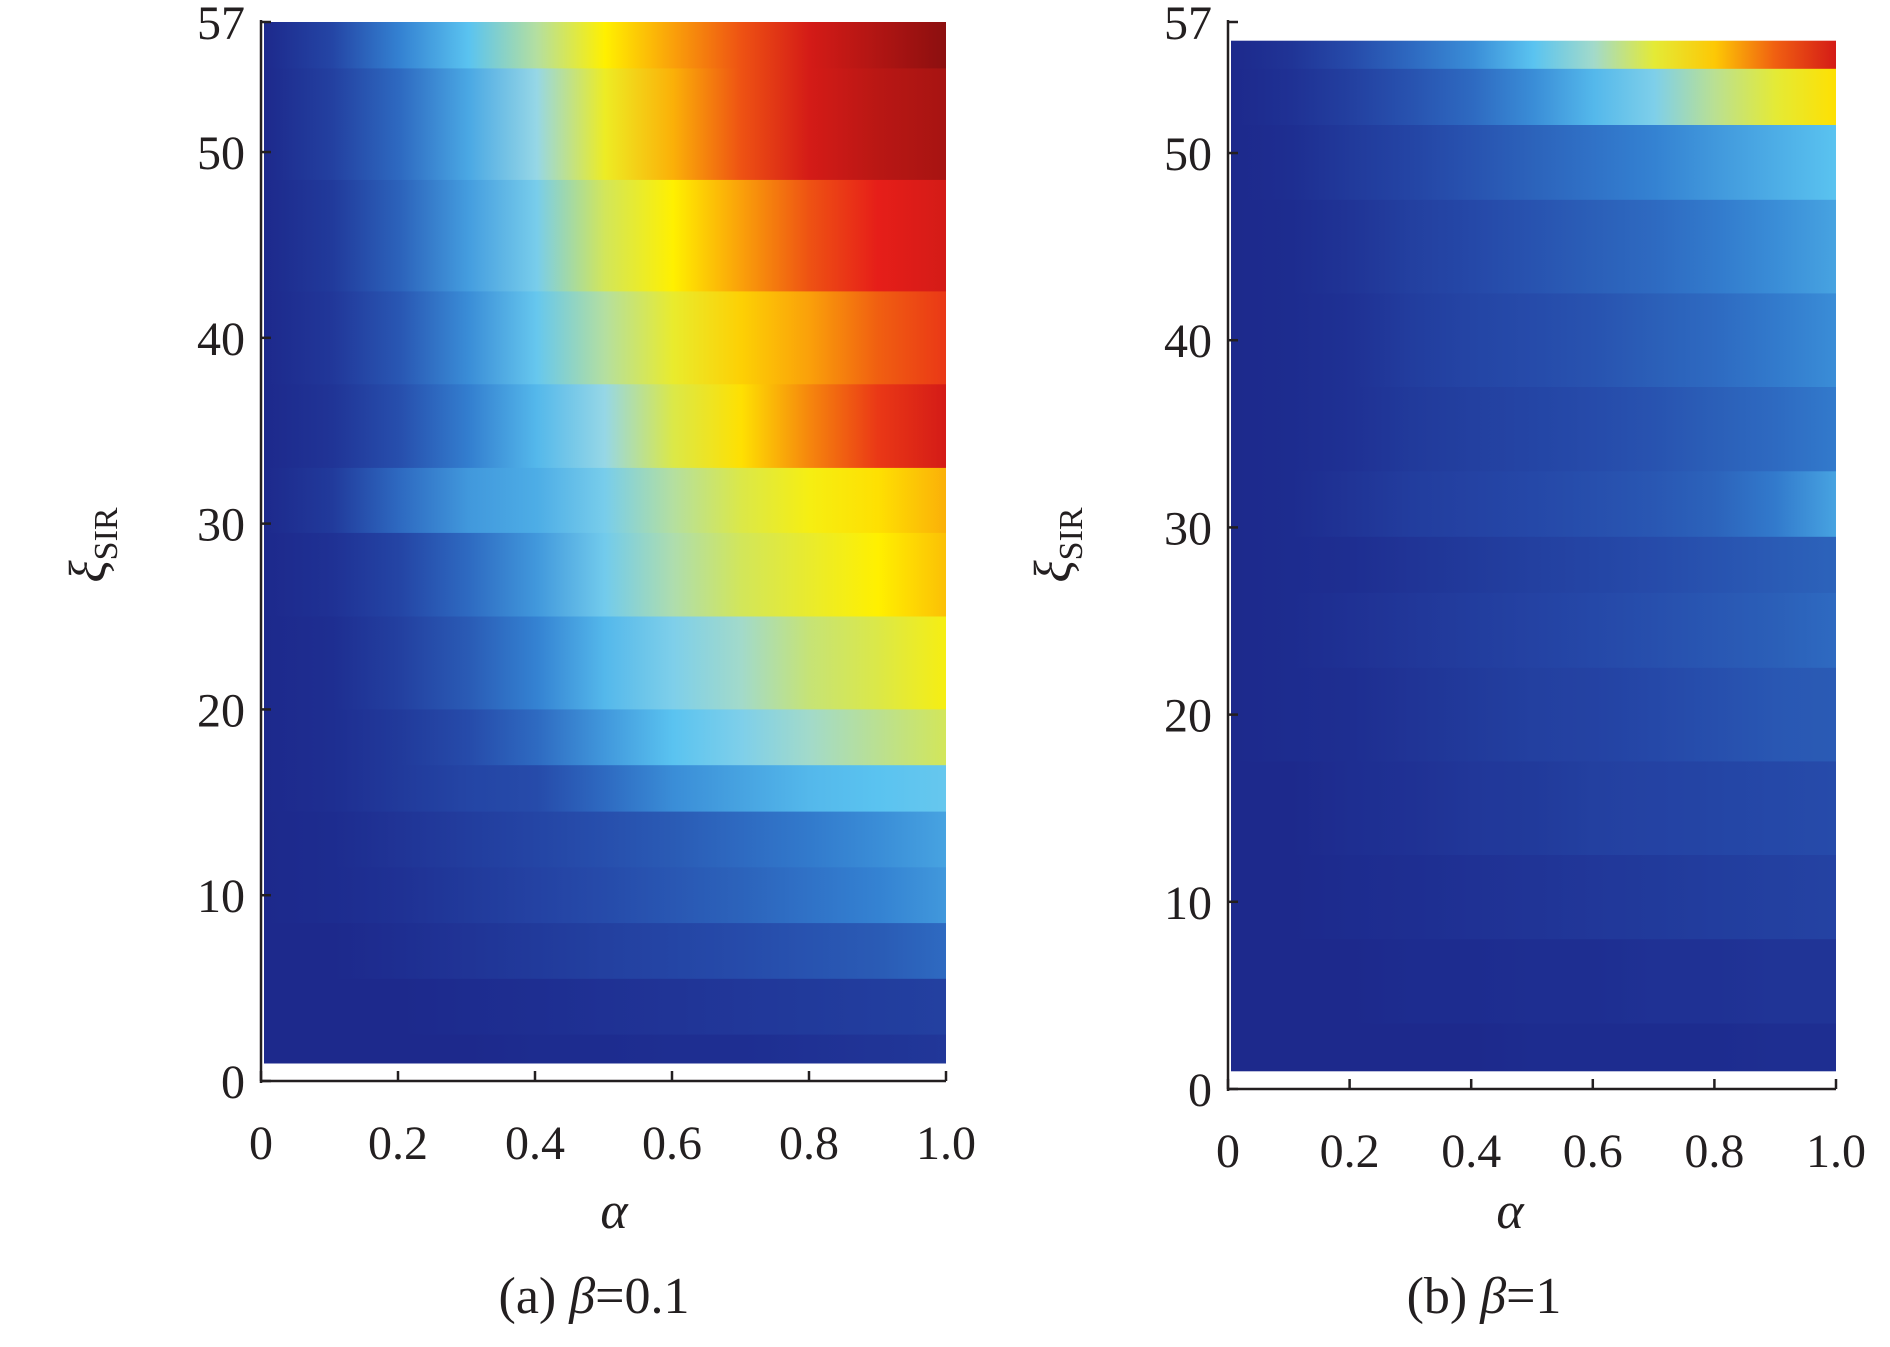 This screenshot has width=1890, height=1347. Describe the element at coordinates (1510, 1211) in the screenshot. I see `x-axis-label-b: α` at that location.